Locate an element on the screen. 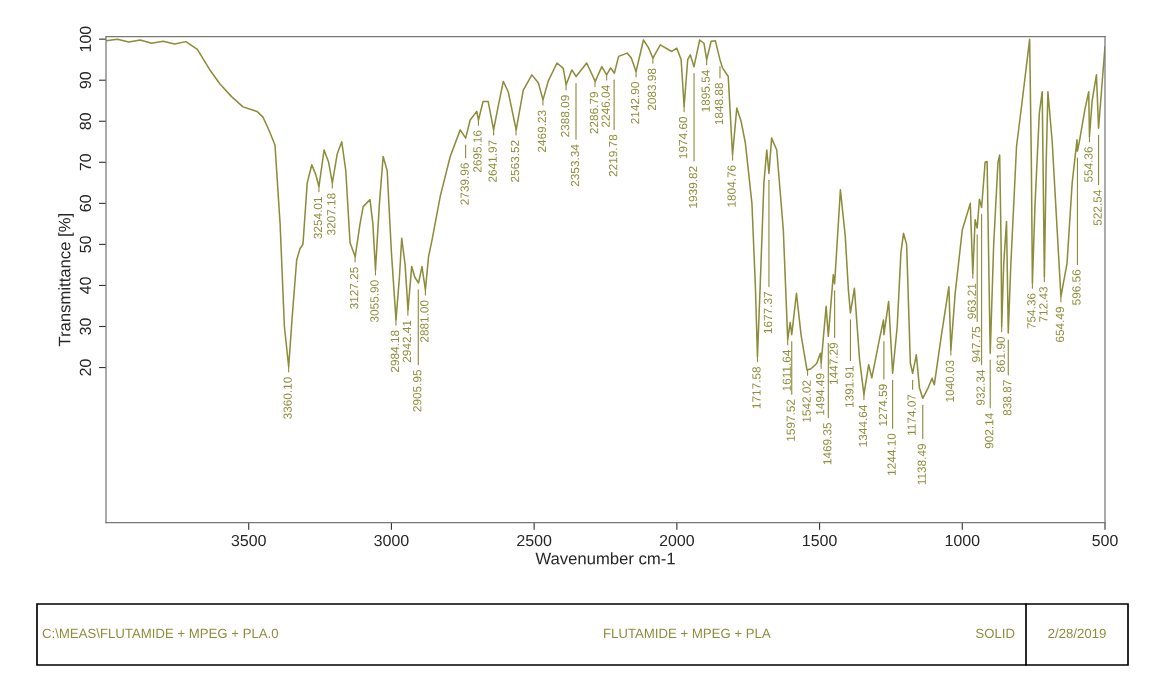  annotation: 902.14 is located at coordinates (989, 431).